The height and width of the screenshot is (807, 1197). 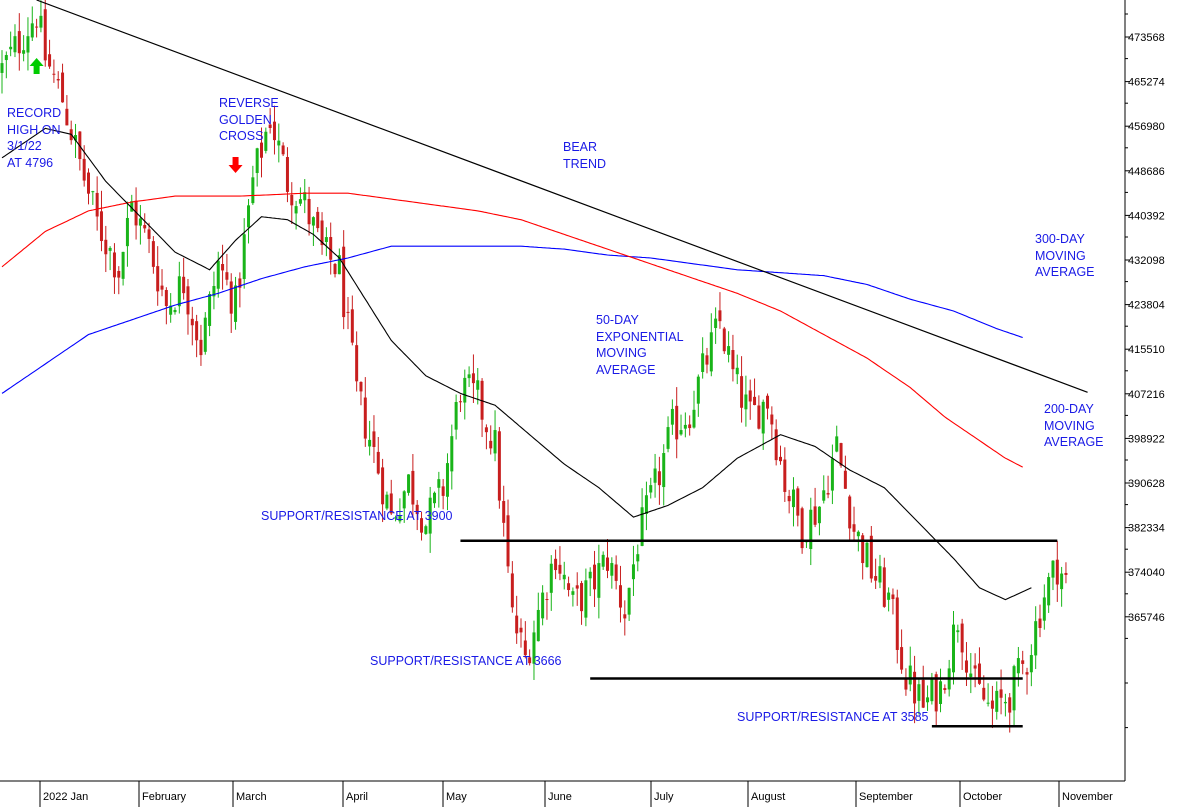 I want to click on x-tick-label: March, so click(x=251, y=797).